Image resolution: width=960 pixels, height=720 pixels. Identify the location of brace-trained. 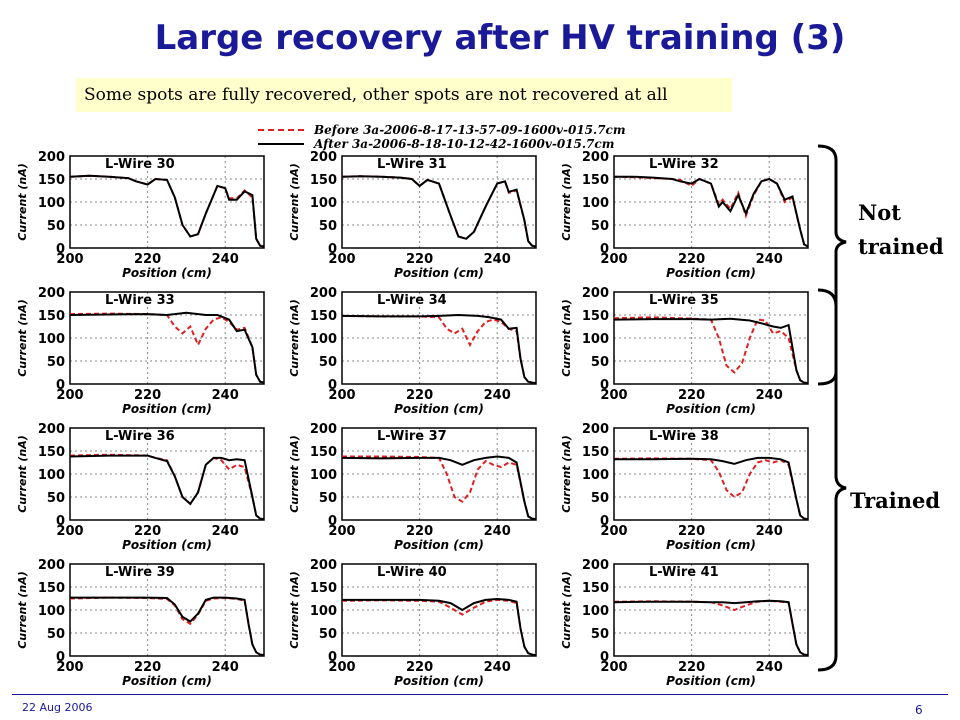
(832, 480).